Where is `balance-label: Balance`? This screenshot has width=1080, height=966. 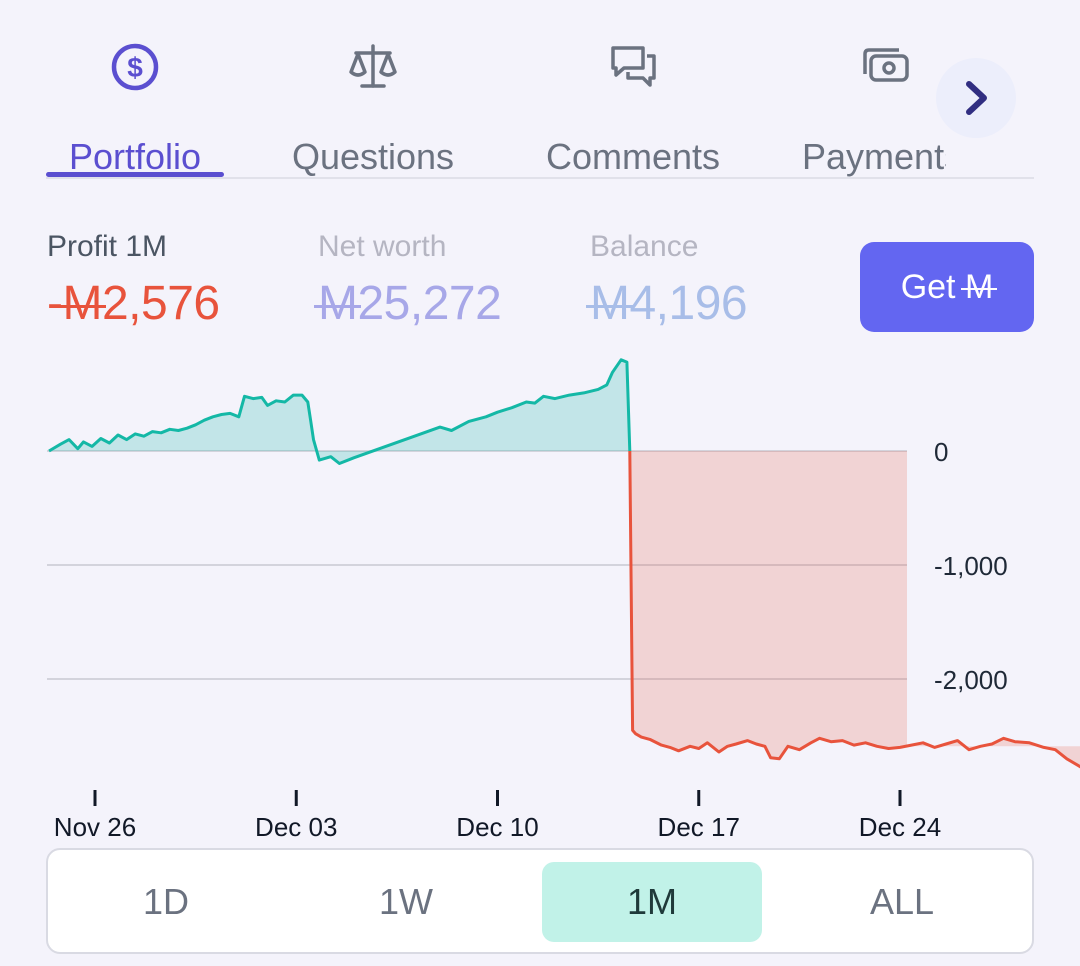
balance-label: Balance is located at coordinates (644, 246).